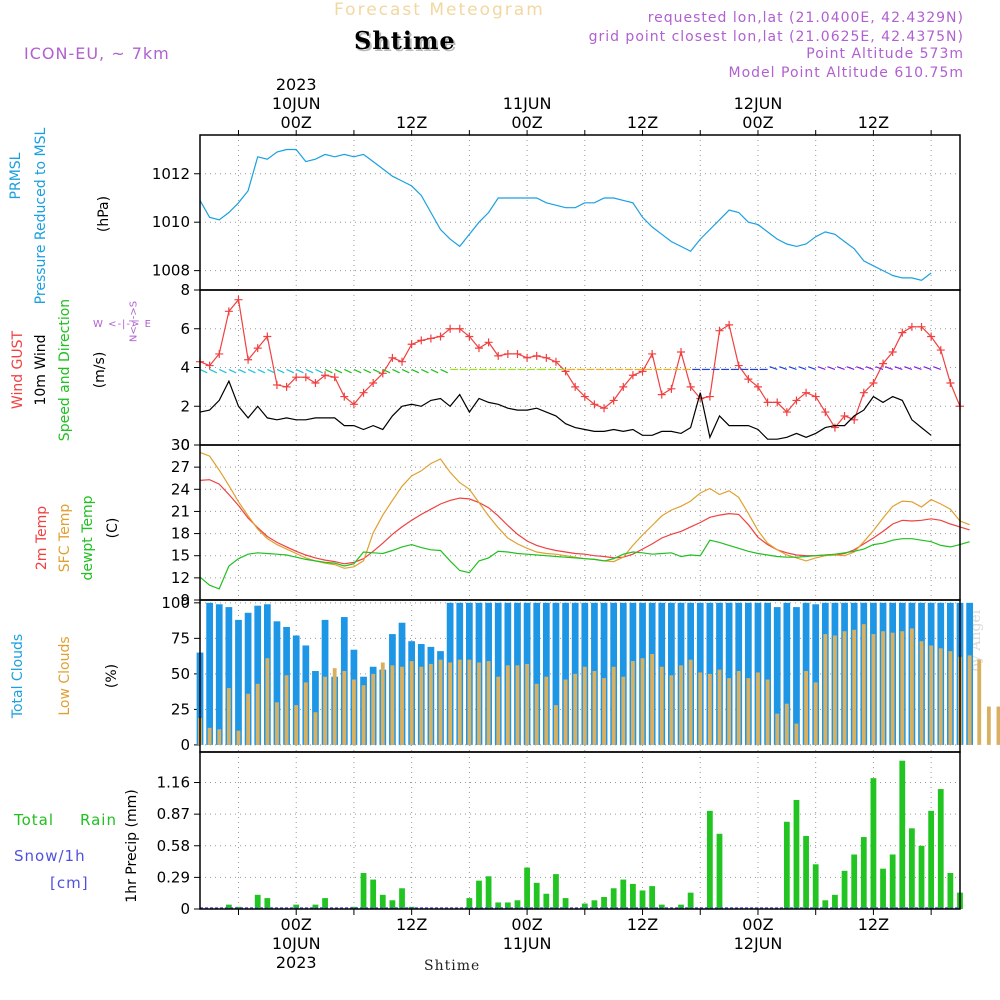 The image size is (1000, 1000). What do you see at coordinates (185, 600) in the screenshot?
I see `y-tick-label: 9` at bounding box center [185, 600].